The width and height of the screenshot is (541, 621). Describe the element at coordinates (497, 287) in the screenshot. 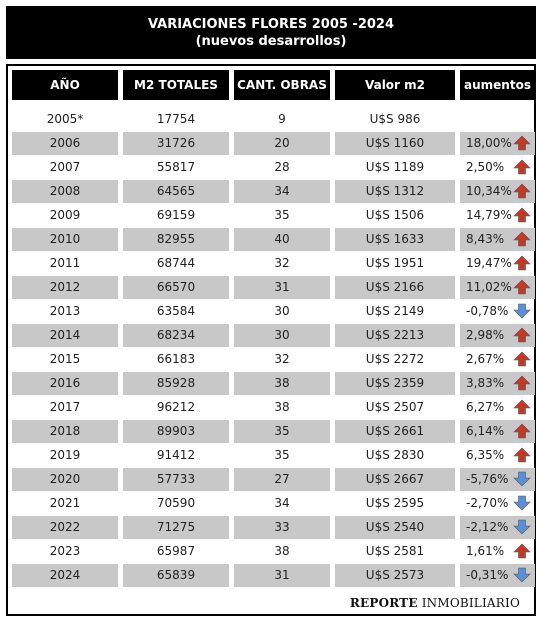

I see `cell-aumento: 11,02%` at that location.